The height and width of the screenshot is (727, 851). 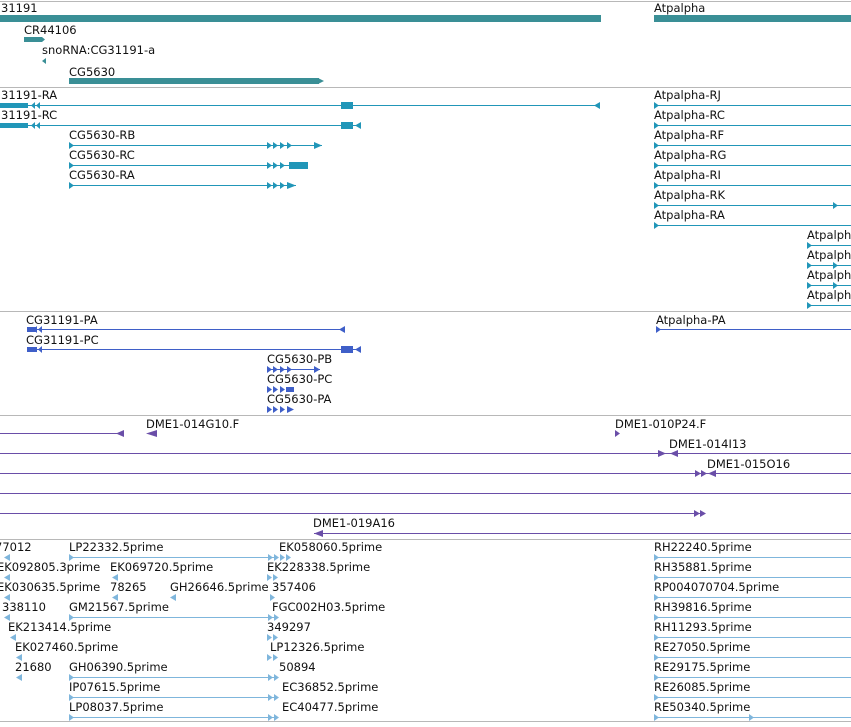 I want to click on est-feature: RH22240.5prime, so click(x=752, y=550).